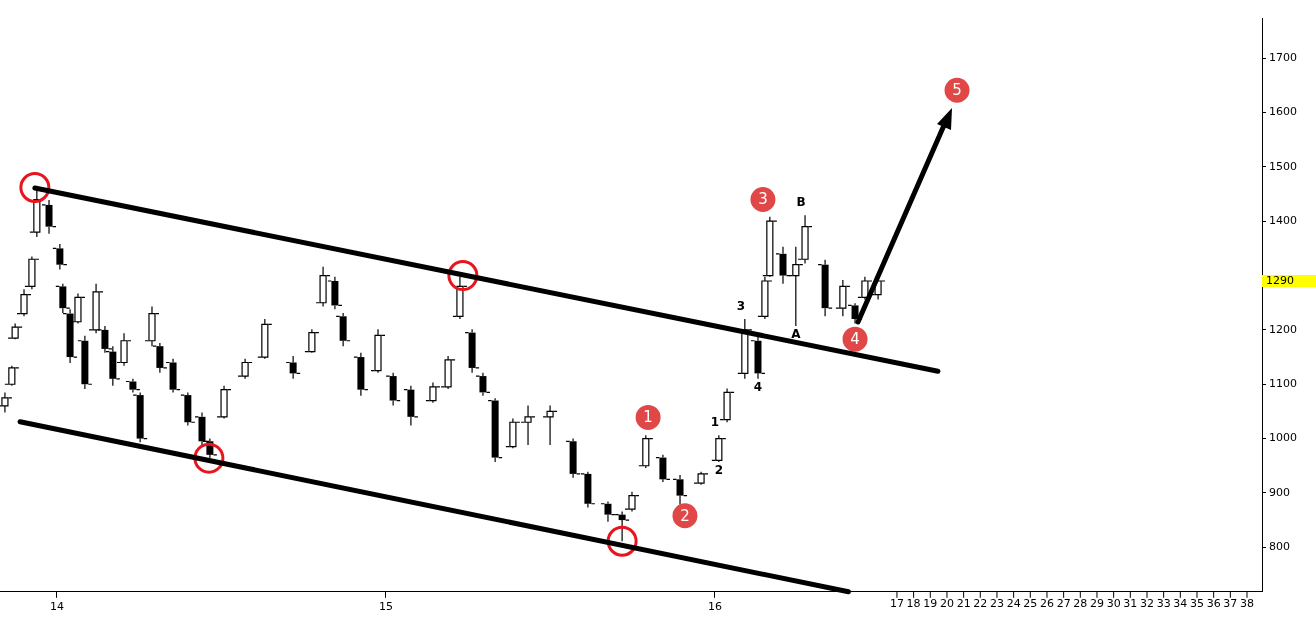  What do you see at coordinates (1230, 604) in the screenshot?
I see `x2-tick-label: 37` at bounding box center [1230, 604].